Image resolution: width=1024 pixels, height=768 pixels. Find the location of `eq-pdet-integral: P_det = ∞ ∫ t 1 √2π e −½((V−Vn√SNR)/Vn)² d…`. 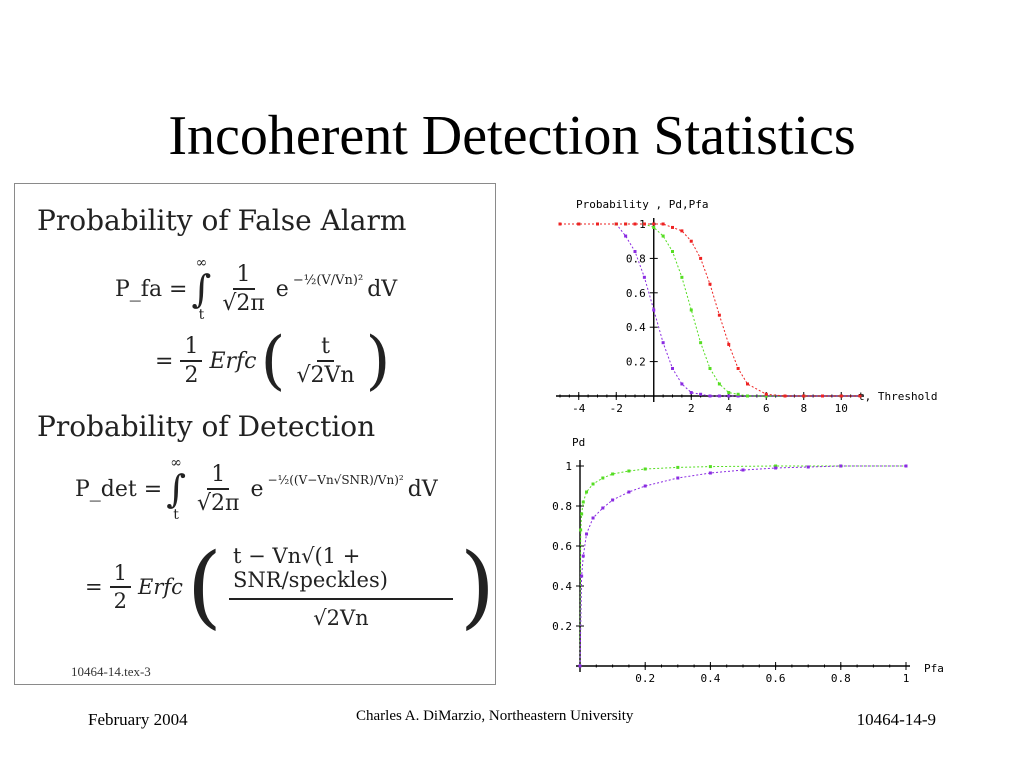

eq-pdet-integral: P_det = ∞ ∫ t 1 √2π e −½((V−Vn√SNR)/Vn)² d… is located at coordinates (256, 489).